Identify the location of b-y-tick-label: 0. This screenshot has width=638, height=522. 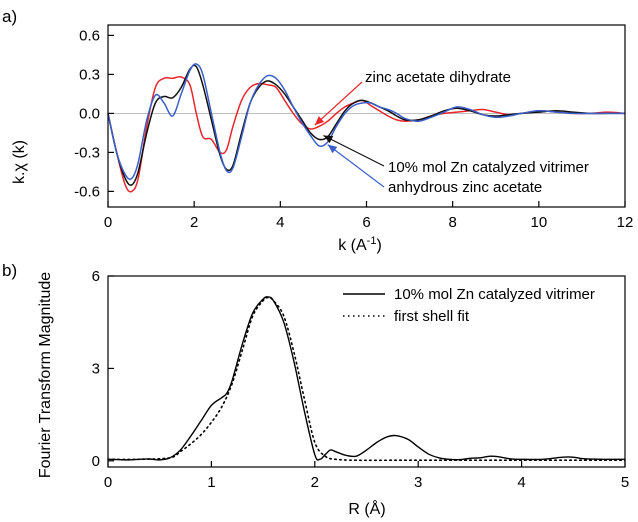
(96, 461).